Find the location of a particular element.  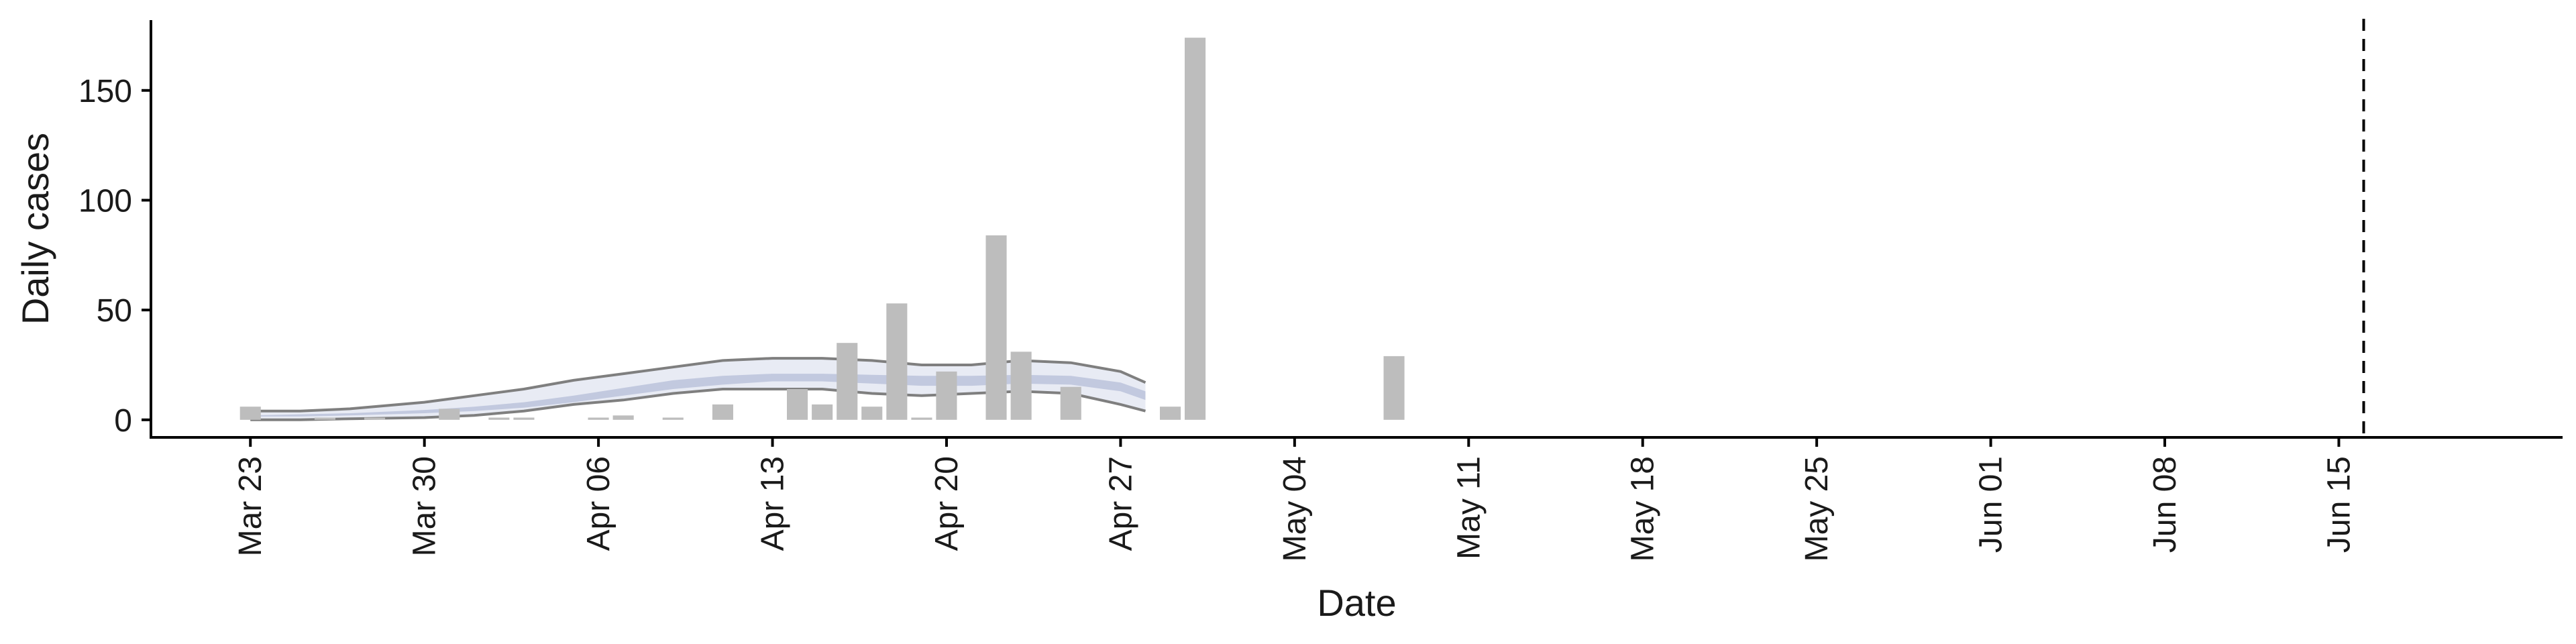

x-tick-label: Jun 15 is located at coordinates (2339, 504).